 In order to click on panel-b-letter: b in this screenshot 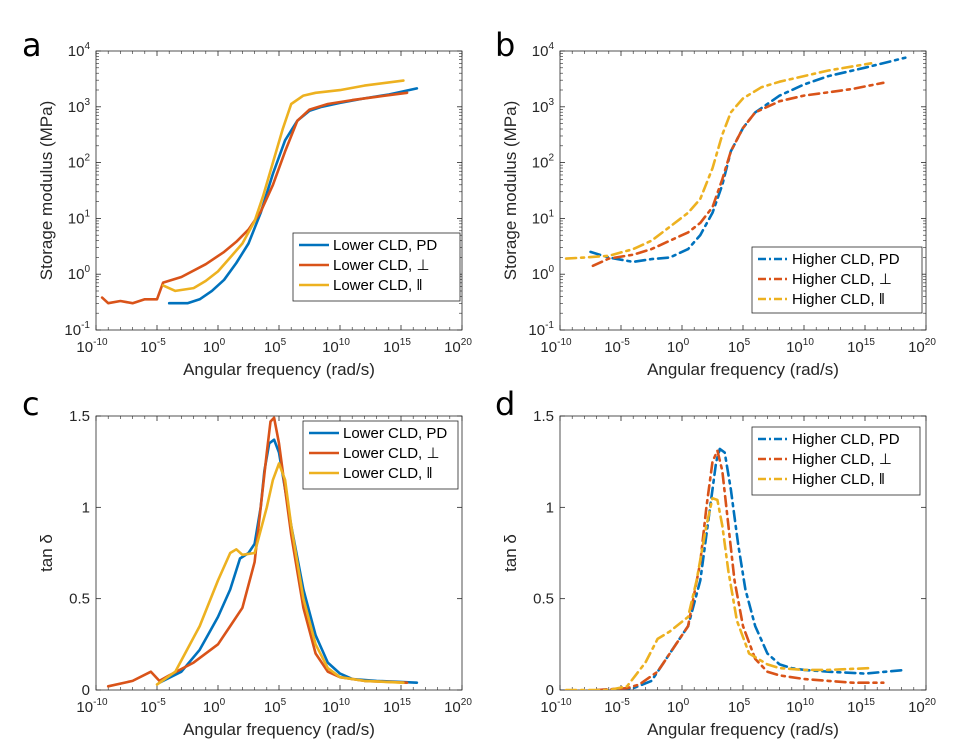, I will do `click(505, 45)`.